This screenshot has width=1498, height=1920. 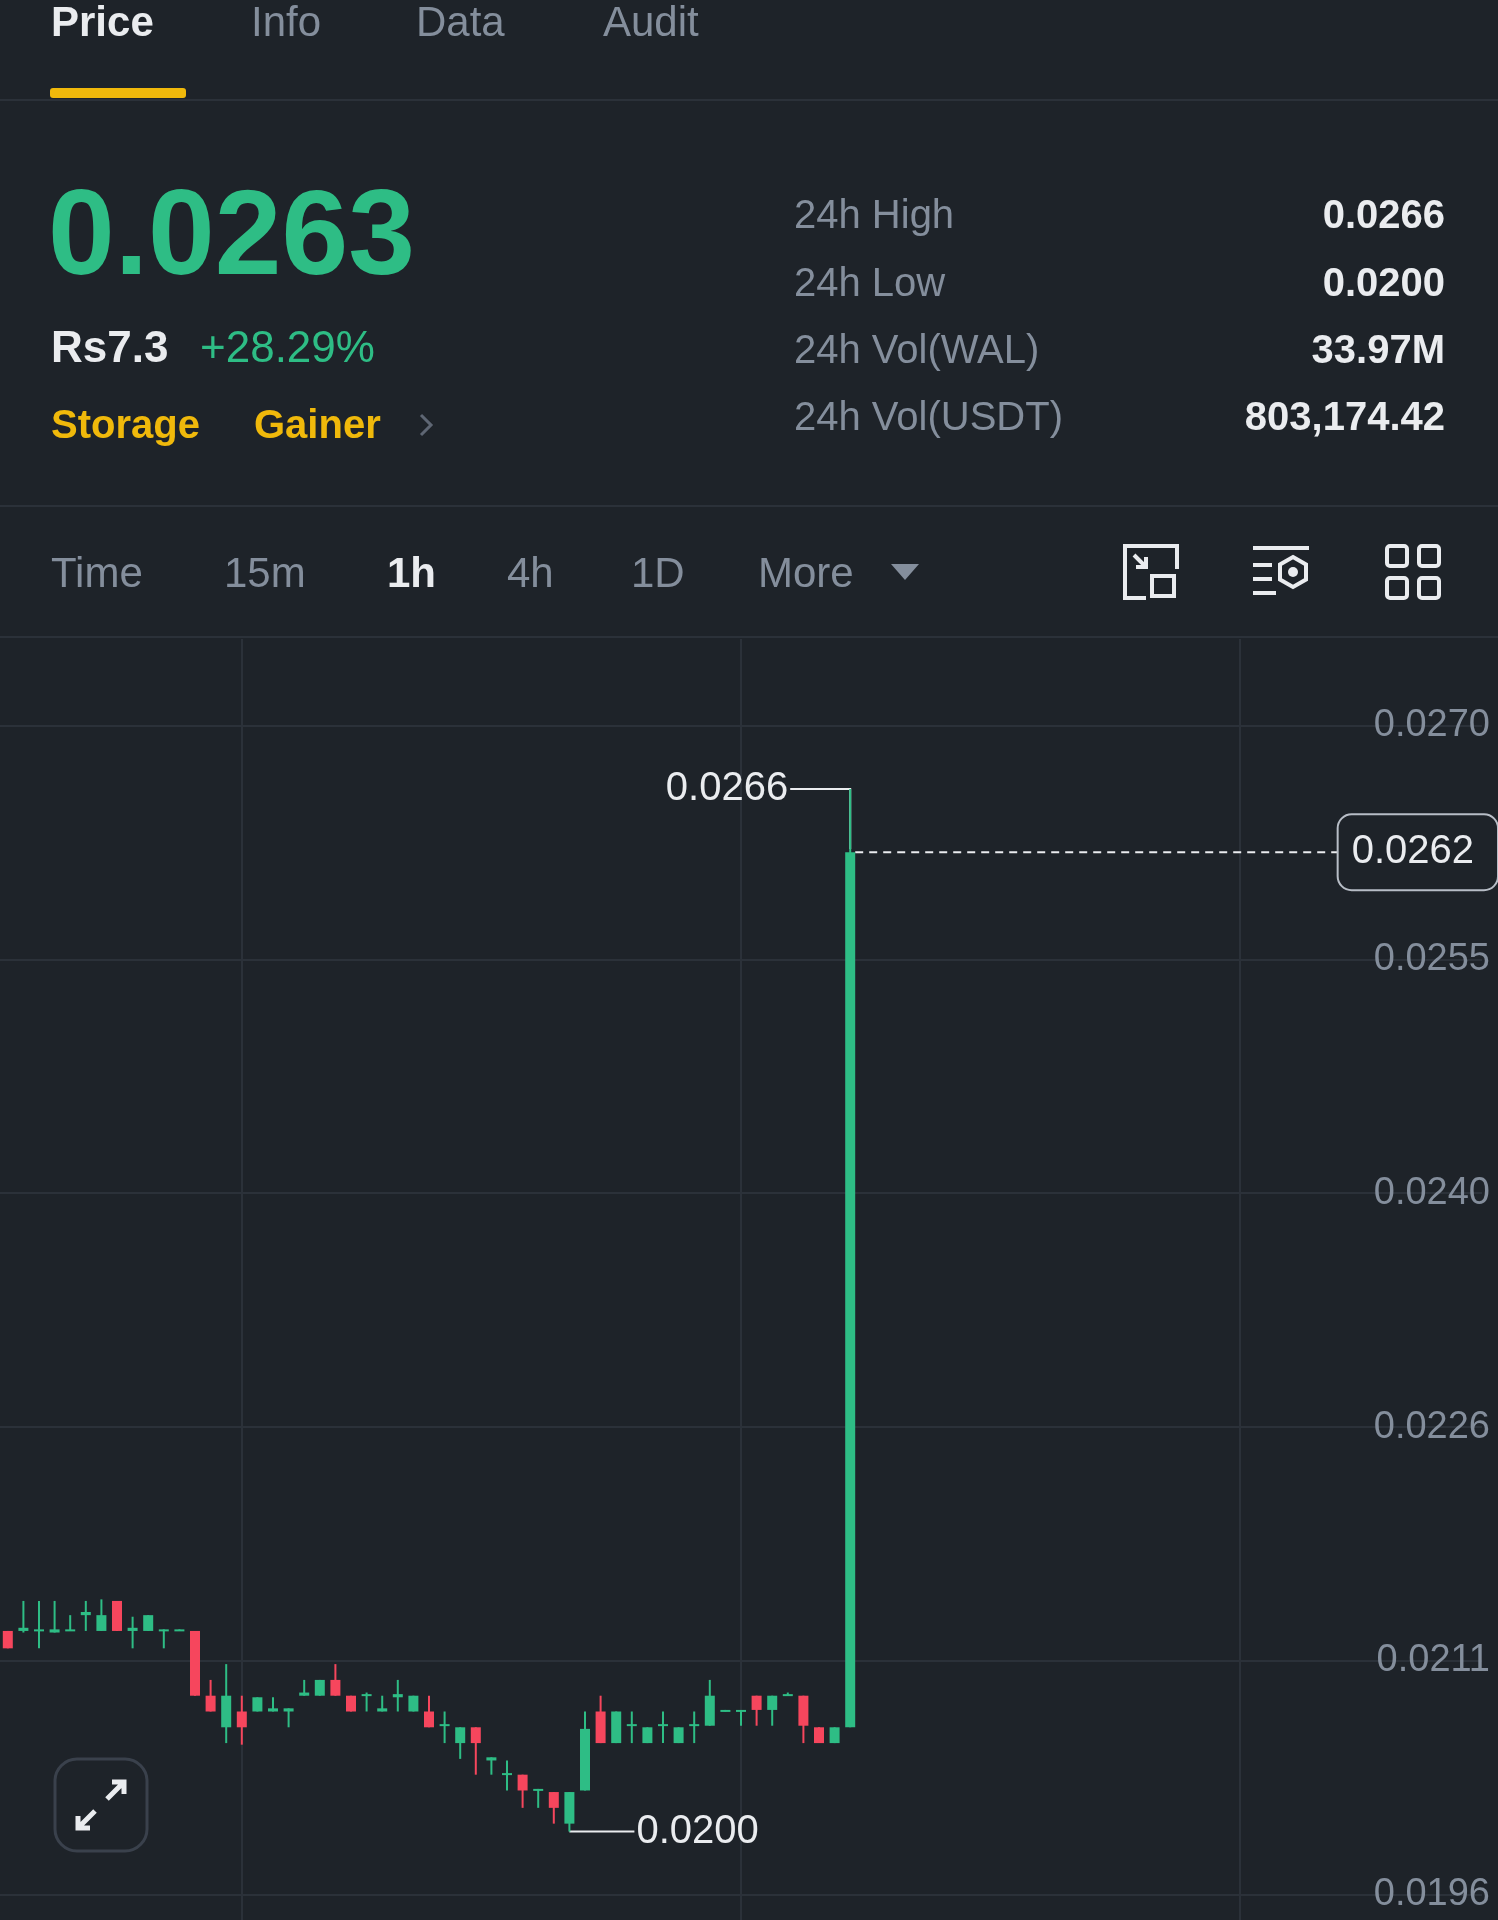 What do you see at coordinates (1412, 849) in the screenshot?
I see `ref-line-label: 0.0262` at bounding box center [1412, 849].